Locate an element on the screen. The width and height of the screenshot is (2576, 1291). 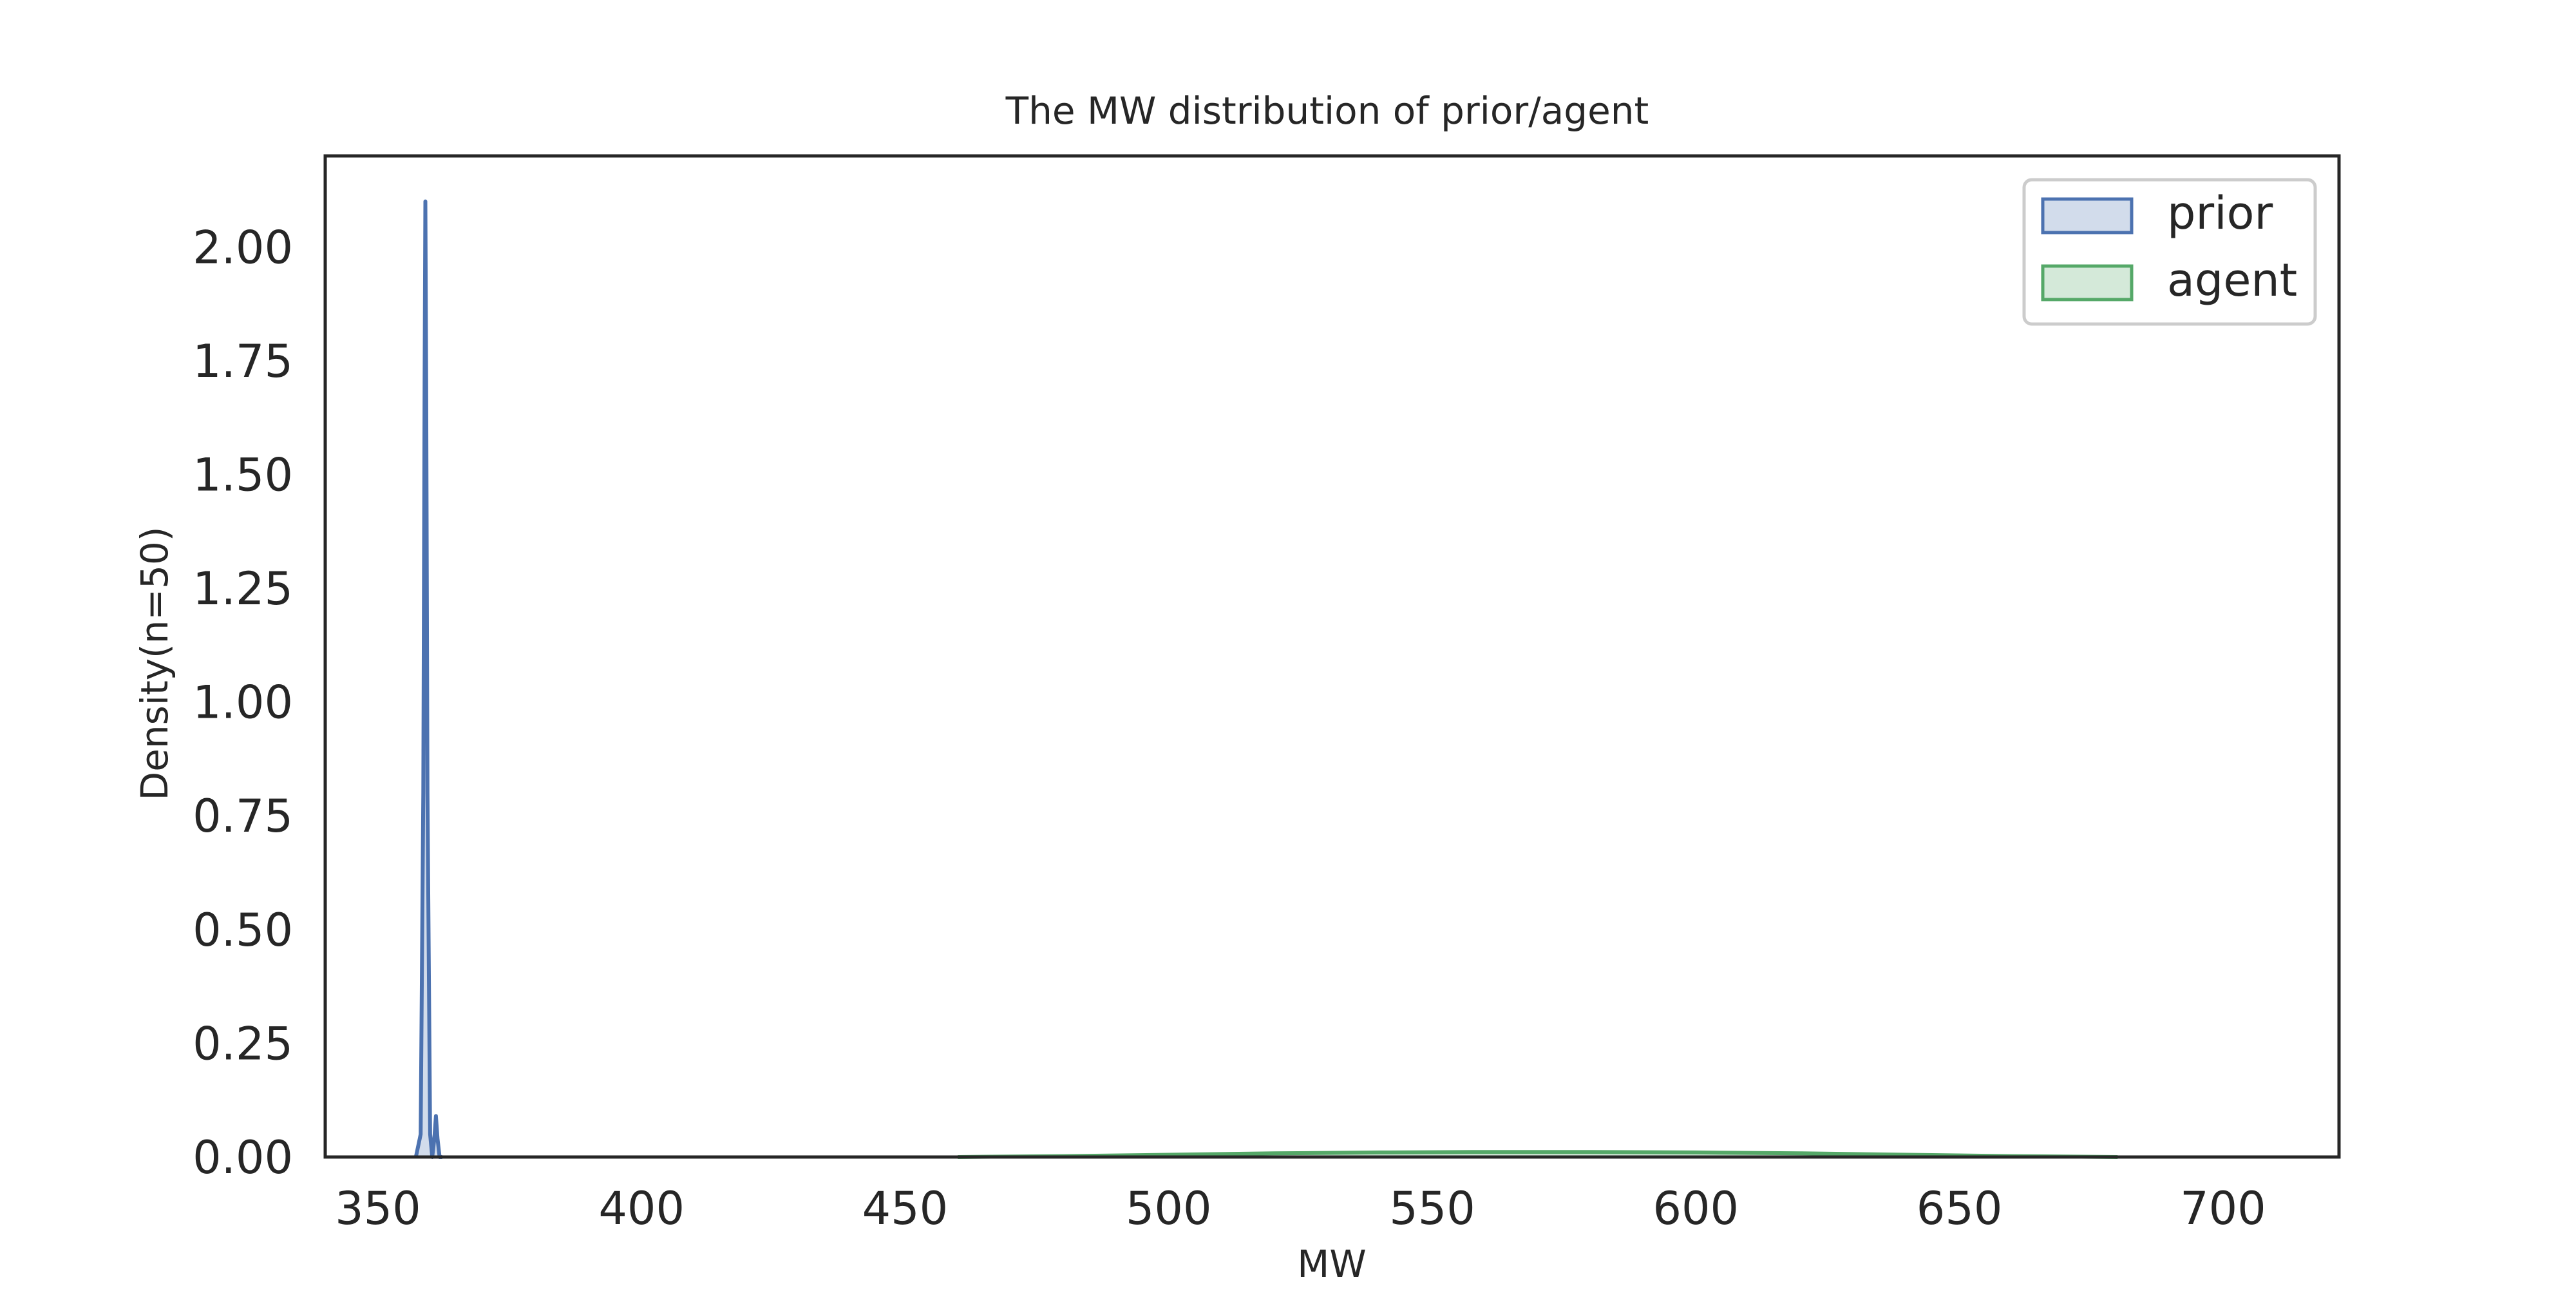
x-tick-label: 650 is located at coordinates (1960, 1208).